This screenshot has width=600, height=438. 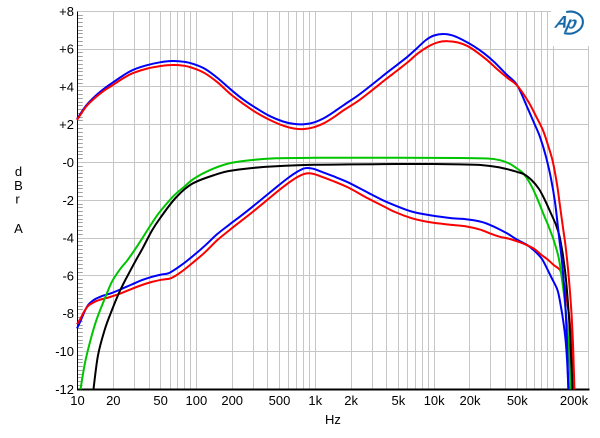 I want to click on svg-text: 2k, so click(x=351, y=400).